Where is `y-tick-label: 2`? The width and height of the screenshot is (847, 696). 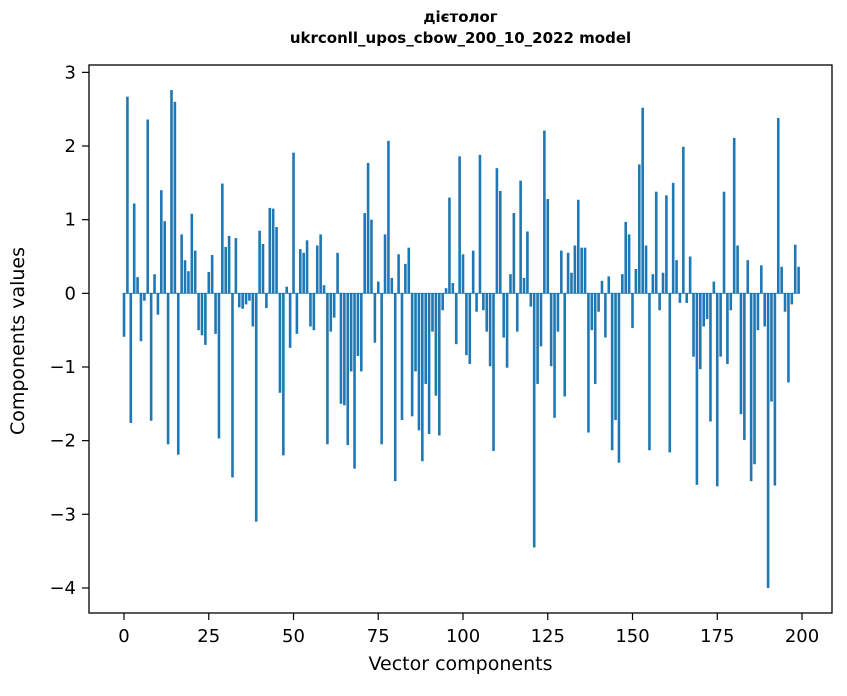
y-tick-label: 2 is located at coordinates (70, 146).